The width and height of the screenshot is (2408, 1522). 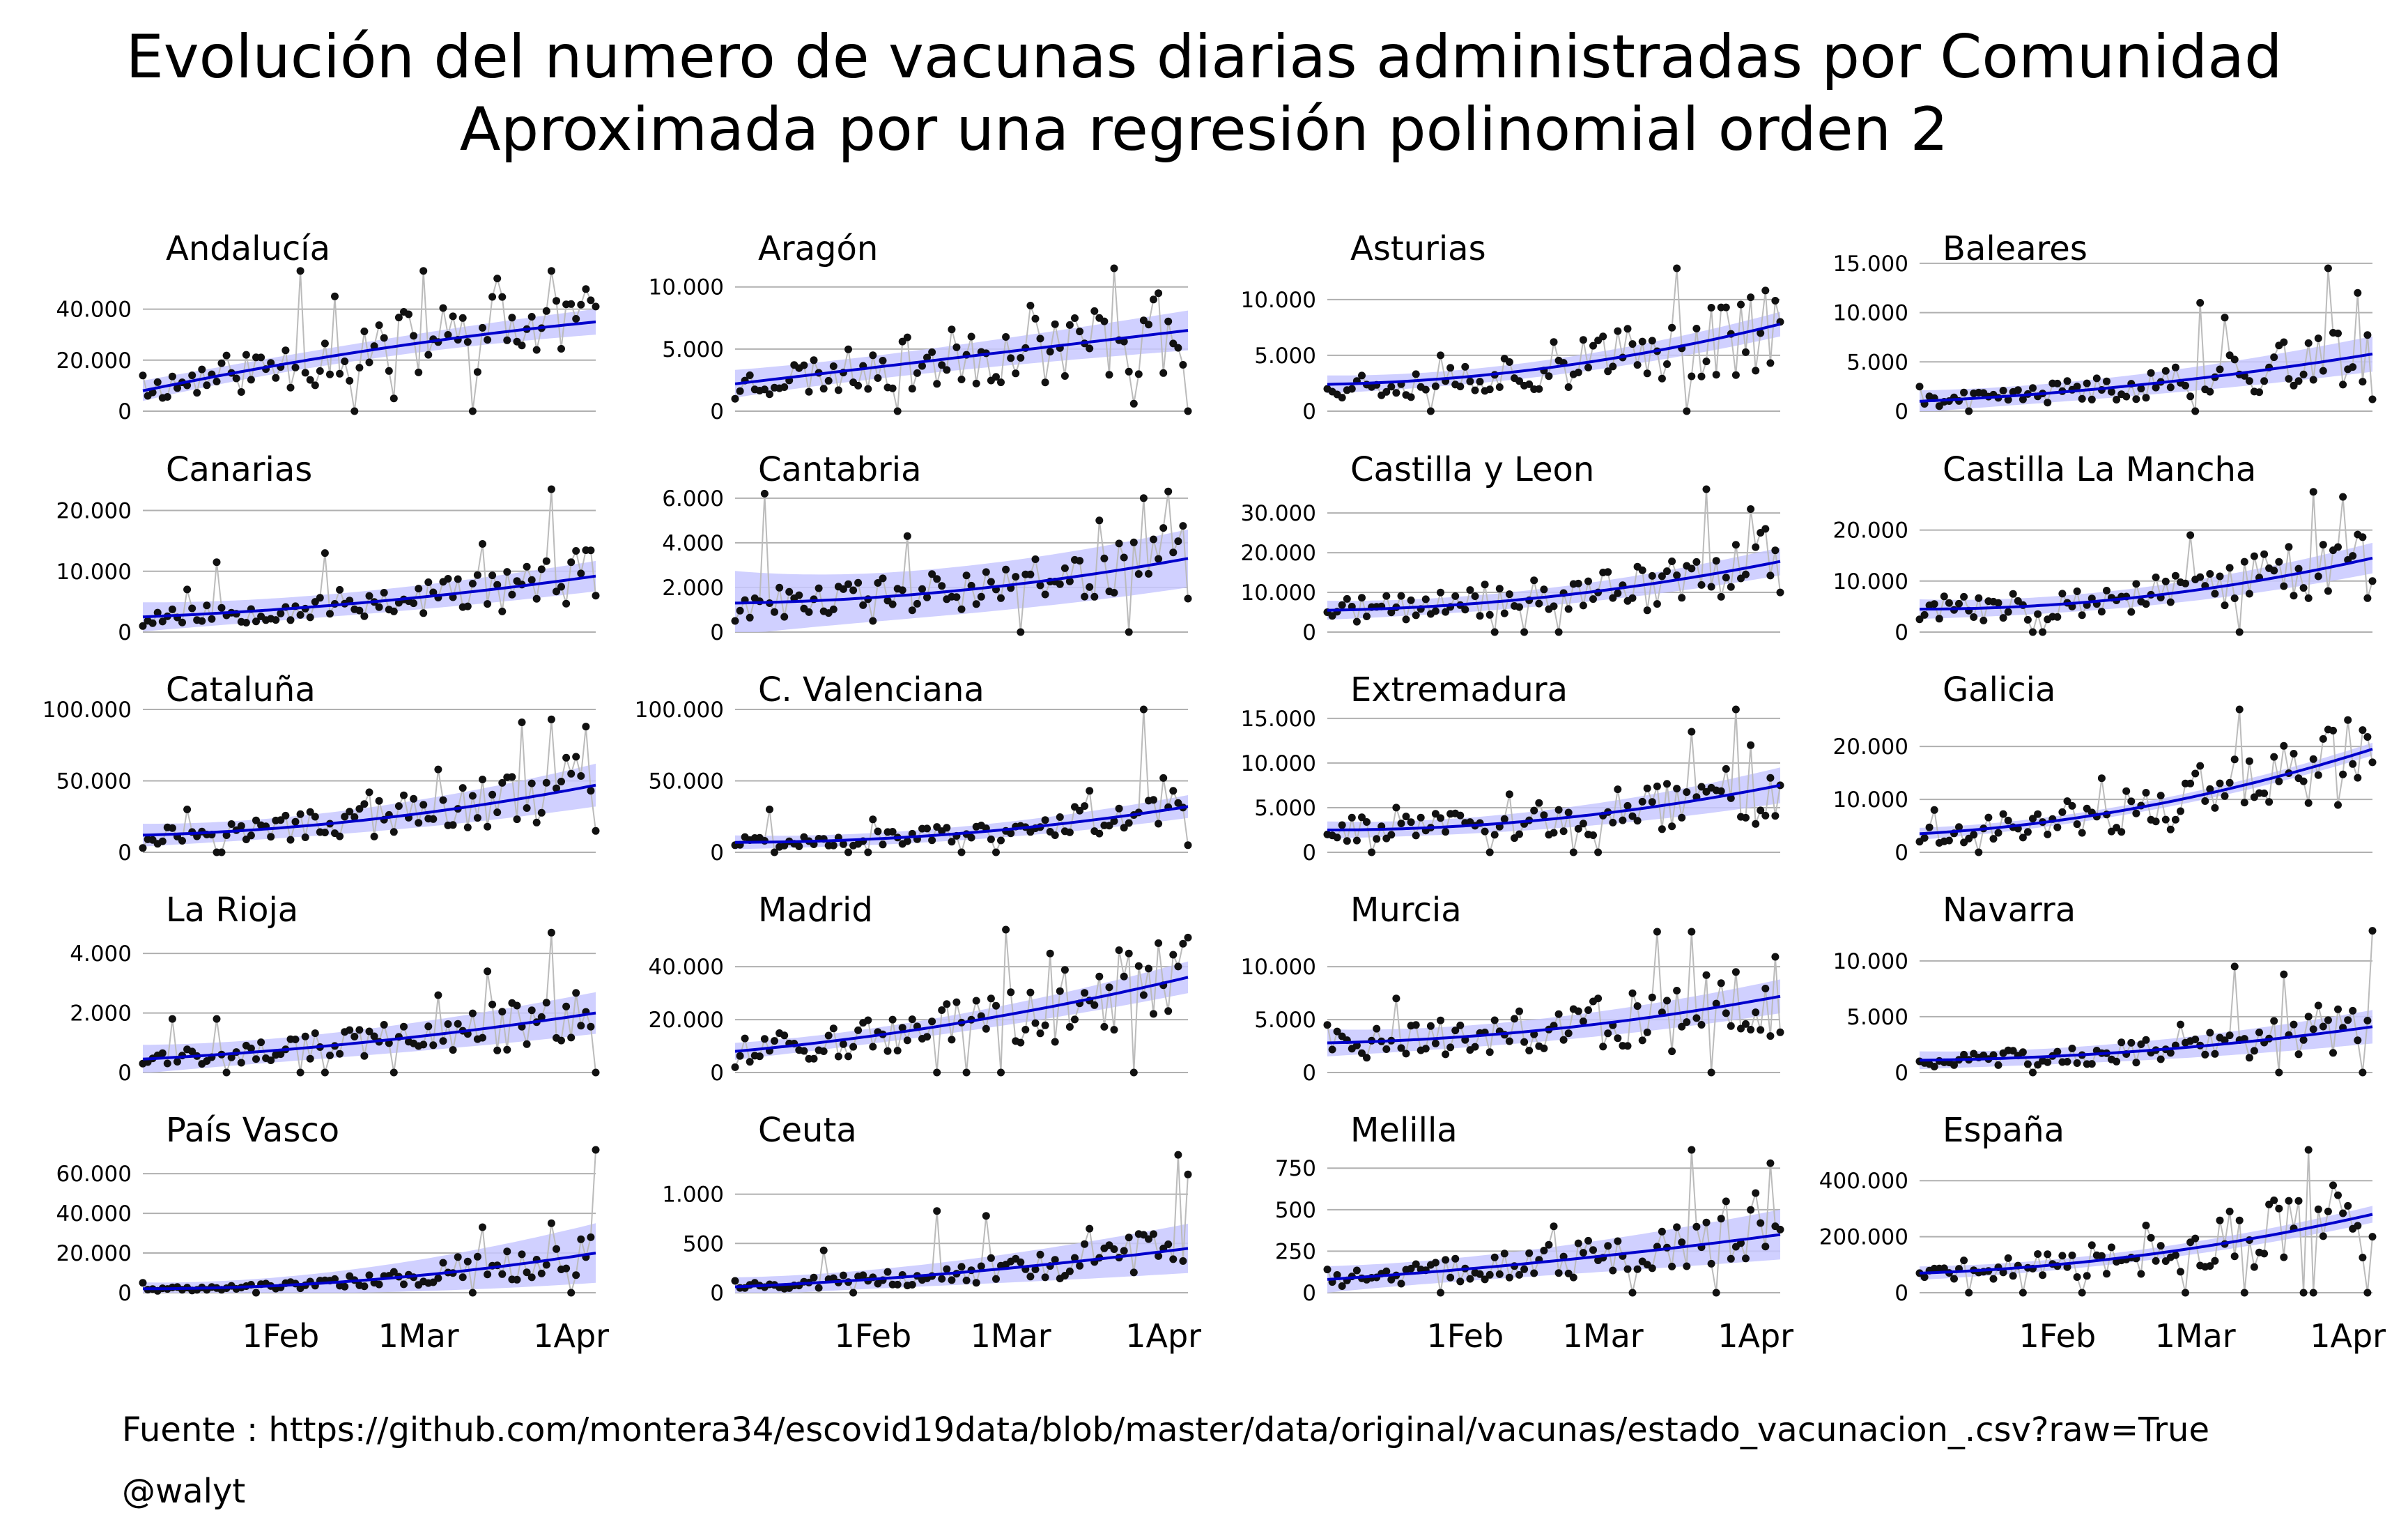 I want to click on panel-title: C. Valenciana, so click(x=872, y=689).